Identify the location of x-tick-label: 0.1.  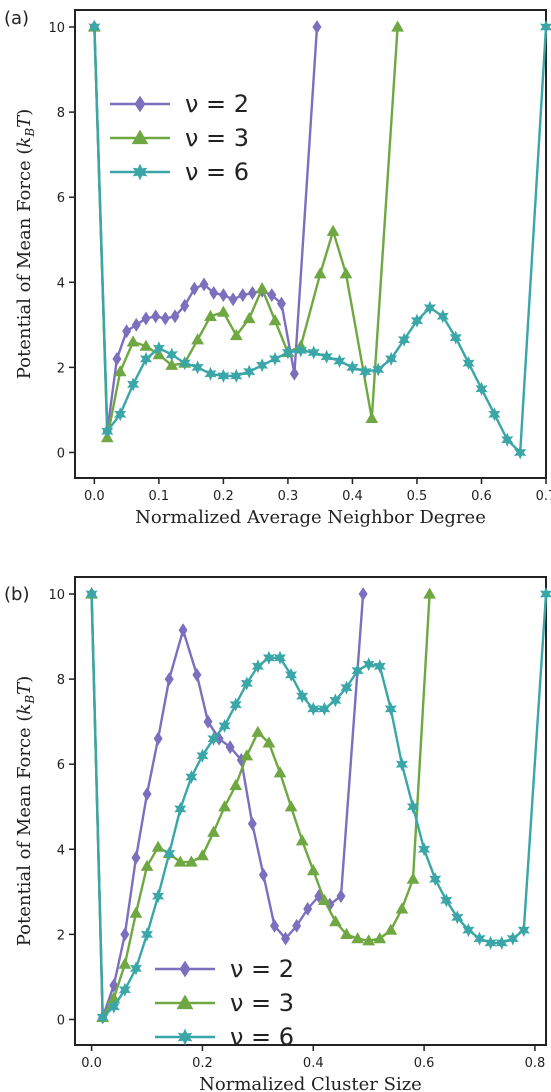
(159, 496).